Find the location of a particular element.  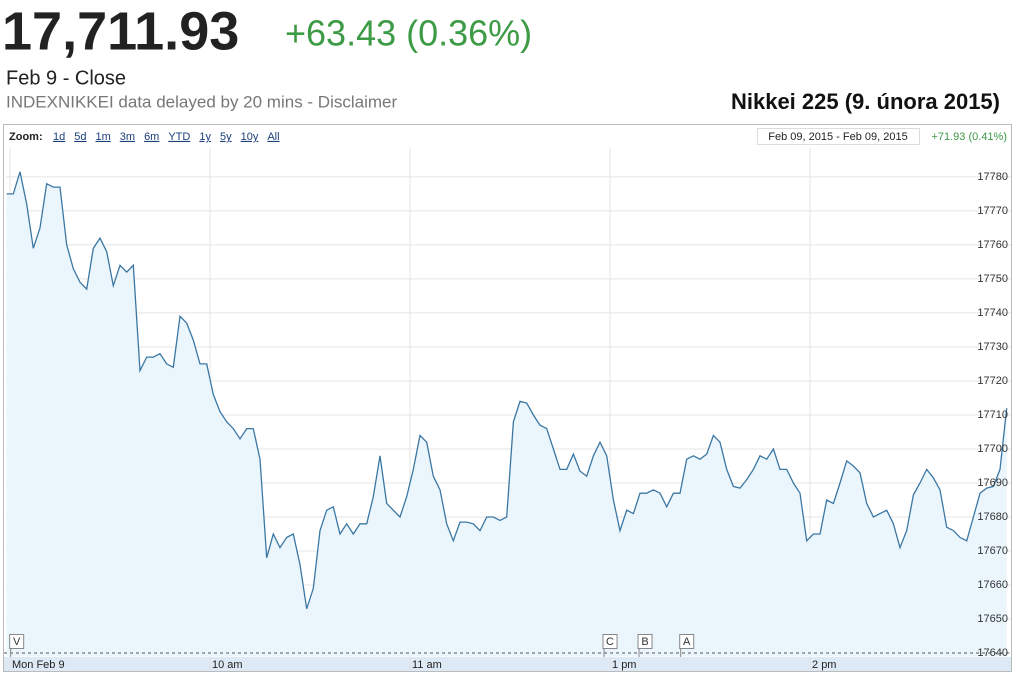

x-tick-label: 11 am is located at coordinates (427, 665).